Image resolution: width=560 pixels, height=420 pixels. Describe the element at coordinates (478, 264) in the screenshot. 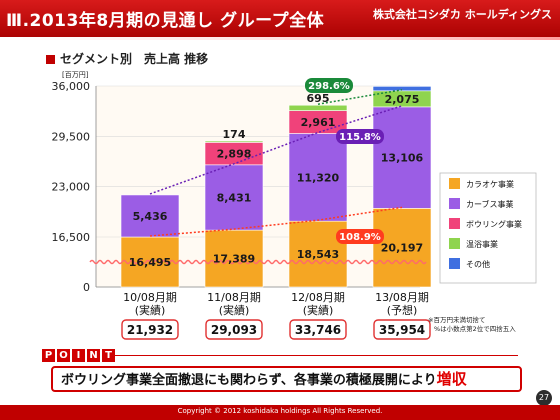

I see `legend-label: その他` at that location.